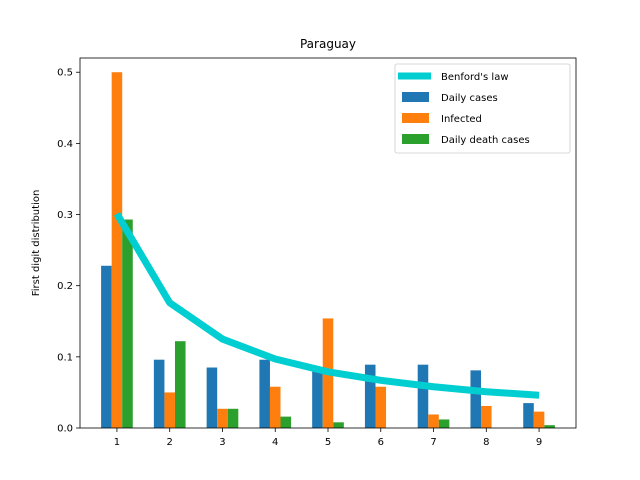 This screenshot has width=640, height=480. Describe the element at coordinates (117, 442) in the screenshot. I see `x-tick-label: 1` at that location.